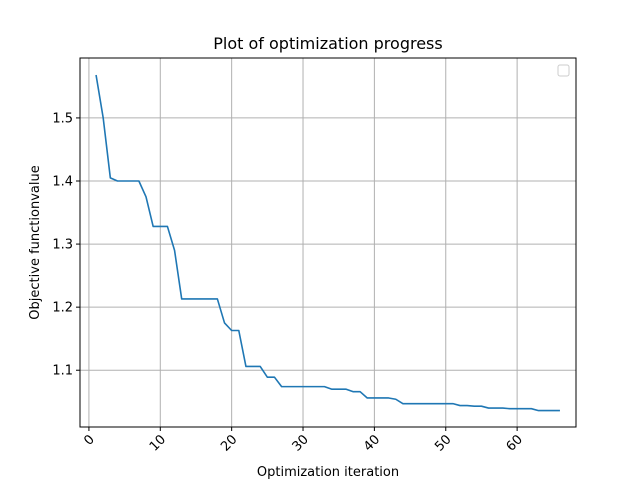 Image resolution: width=640 pixels, height=480 pixels. I want to click on legend-box, so click(563, 70).